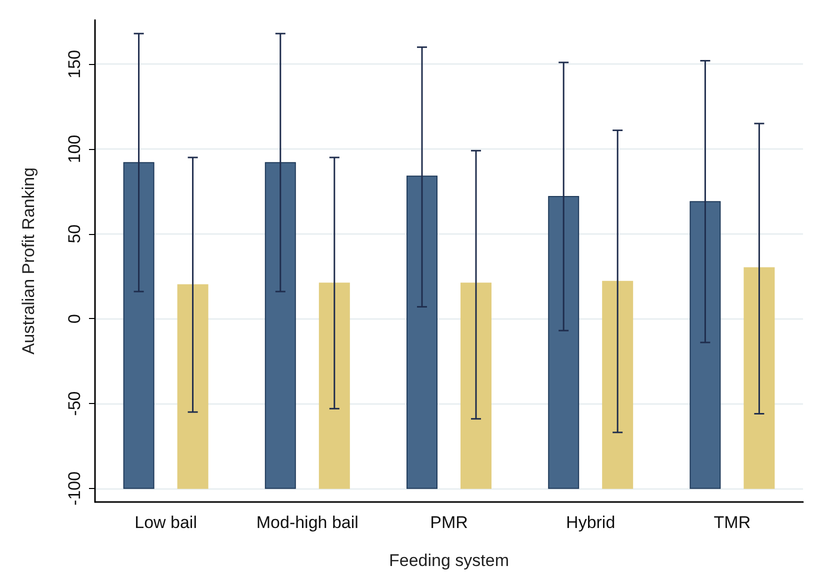 The image size is (823, 588). Describe the element at coordinates (74, 319) in the screenshot. I see `y-tick-label: 0` at that location.